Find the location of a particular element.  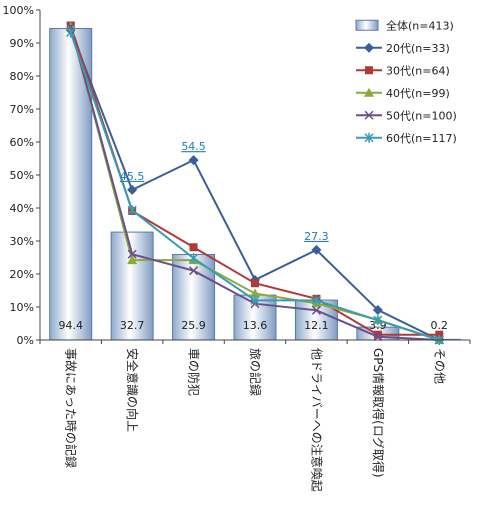

y-tick-label: 70% is located at coordinates (22, 109).